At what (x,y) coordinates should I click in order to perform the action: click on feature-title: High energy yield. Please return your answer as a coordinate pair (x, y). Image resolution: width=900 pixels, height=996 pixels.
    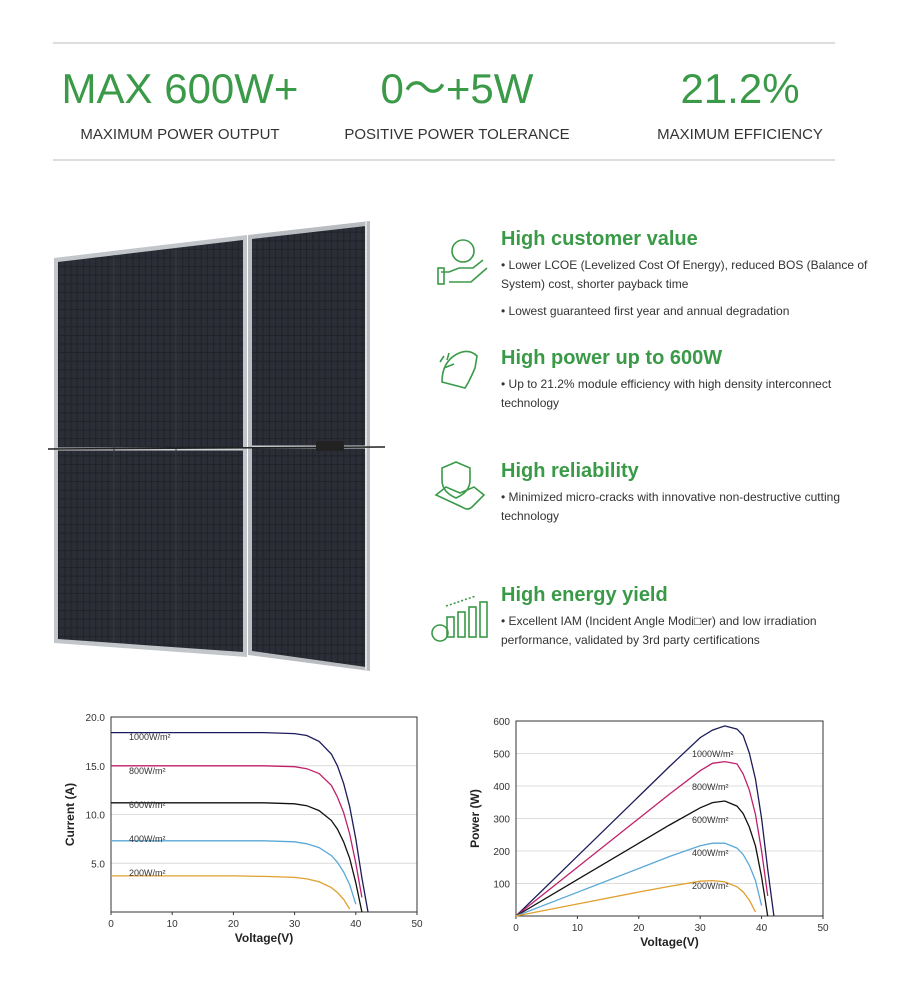
    Looking at the image, I should click on (584, 595).